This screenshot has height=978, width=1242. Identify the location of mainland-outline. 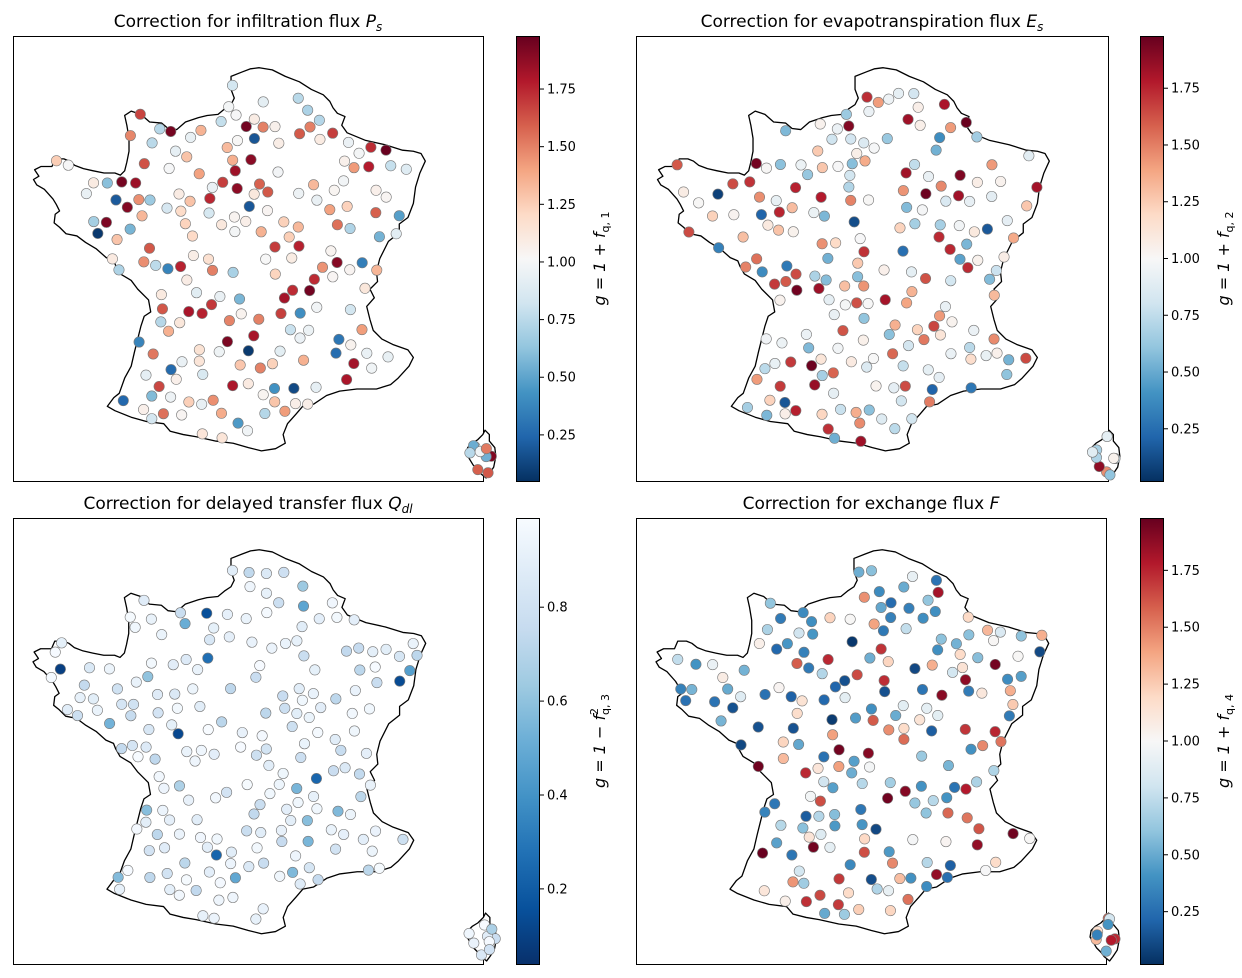
(229, 259).